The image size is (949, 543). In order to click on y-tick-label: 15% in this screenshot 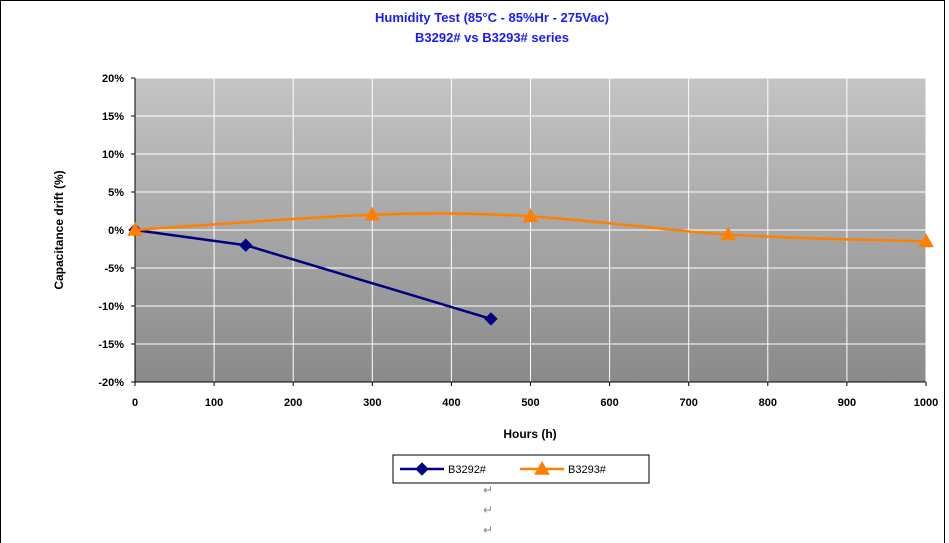, I will do `click(113, 117)`.